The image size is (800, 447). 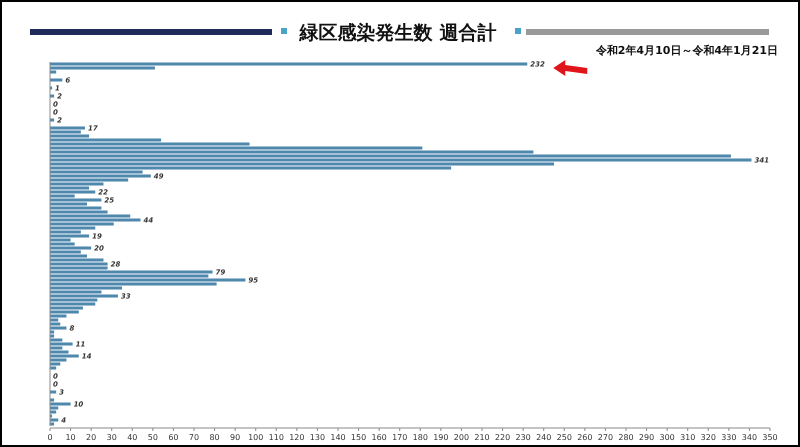 What do you see at coordinates (688, 437) in the screenshot?
I see `x-tick-label: 310` at bounding box center [688, 437].